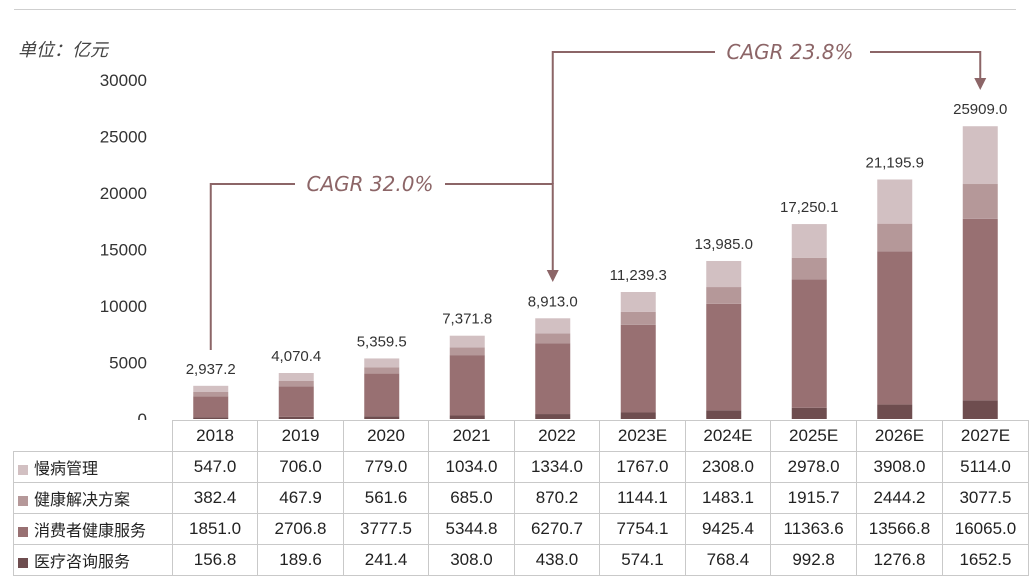 This screenshot has width=1029, height=585. Describe the element at coordinates (215, 467) in the screenshot. I see `table-cell: 547.0` at that location.